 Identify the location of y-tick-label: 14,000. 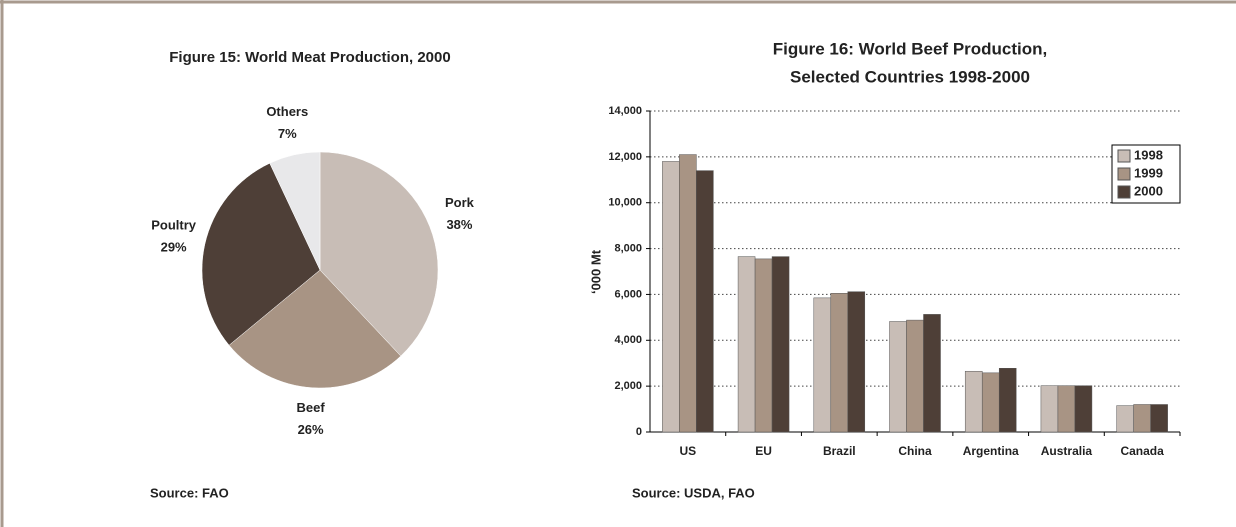
(625, 111).